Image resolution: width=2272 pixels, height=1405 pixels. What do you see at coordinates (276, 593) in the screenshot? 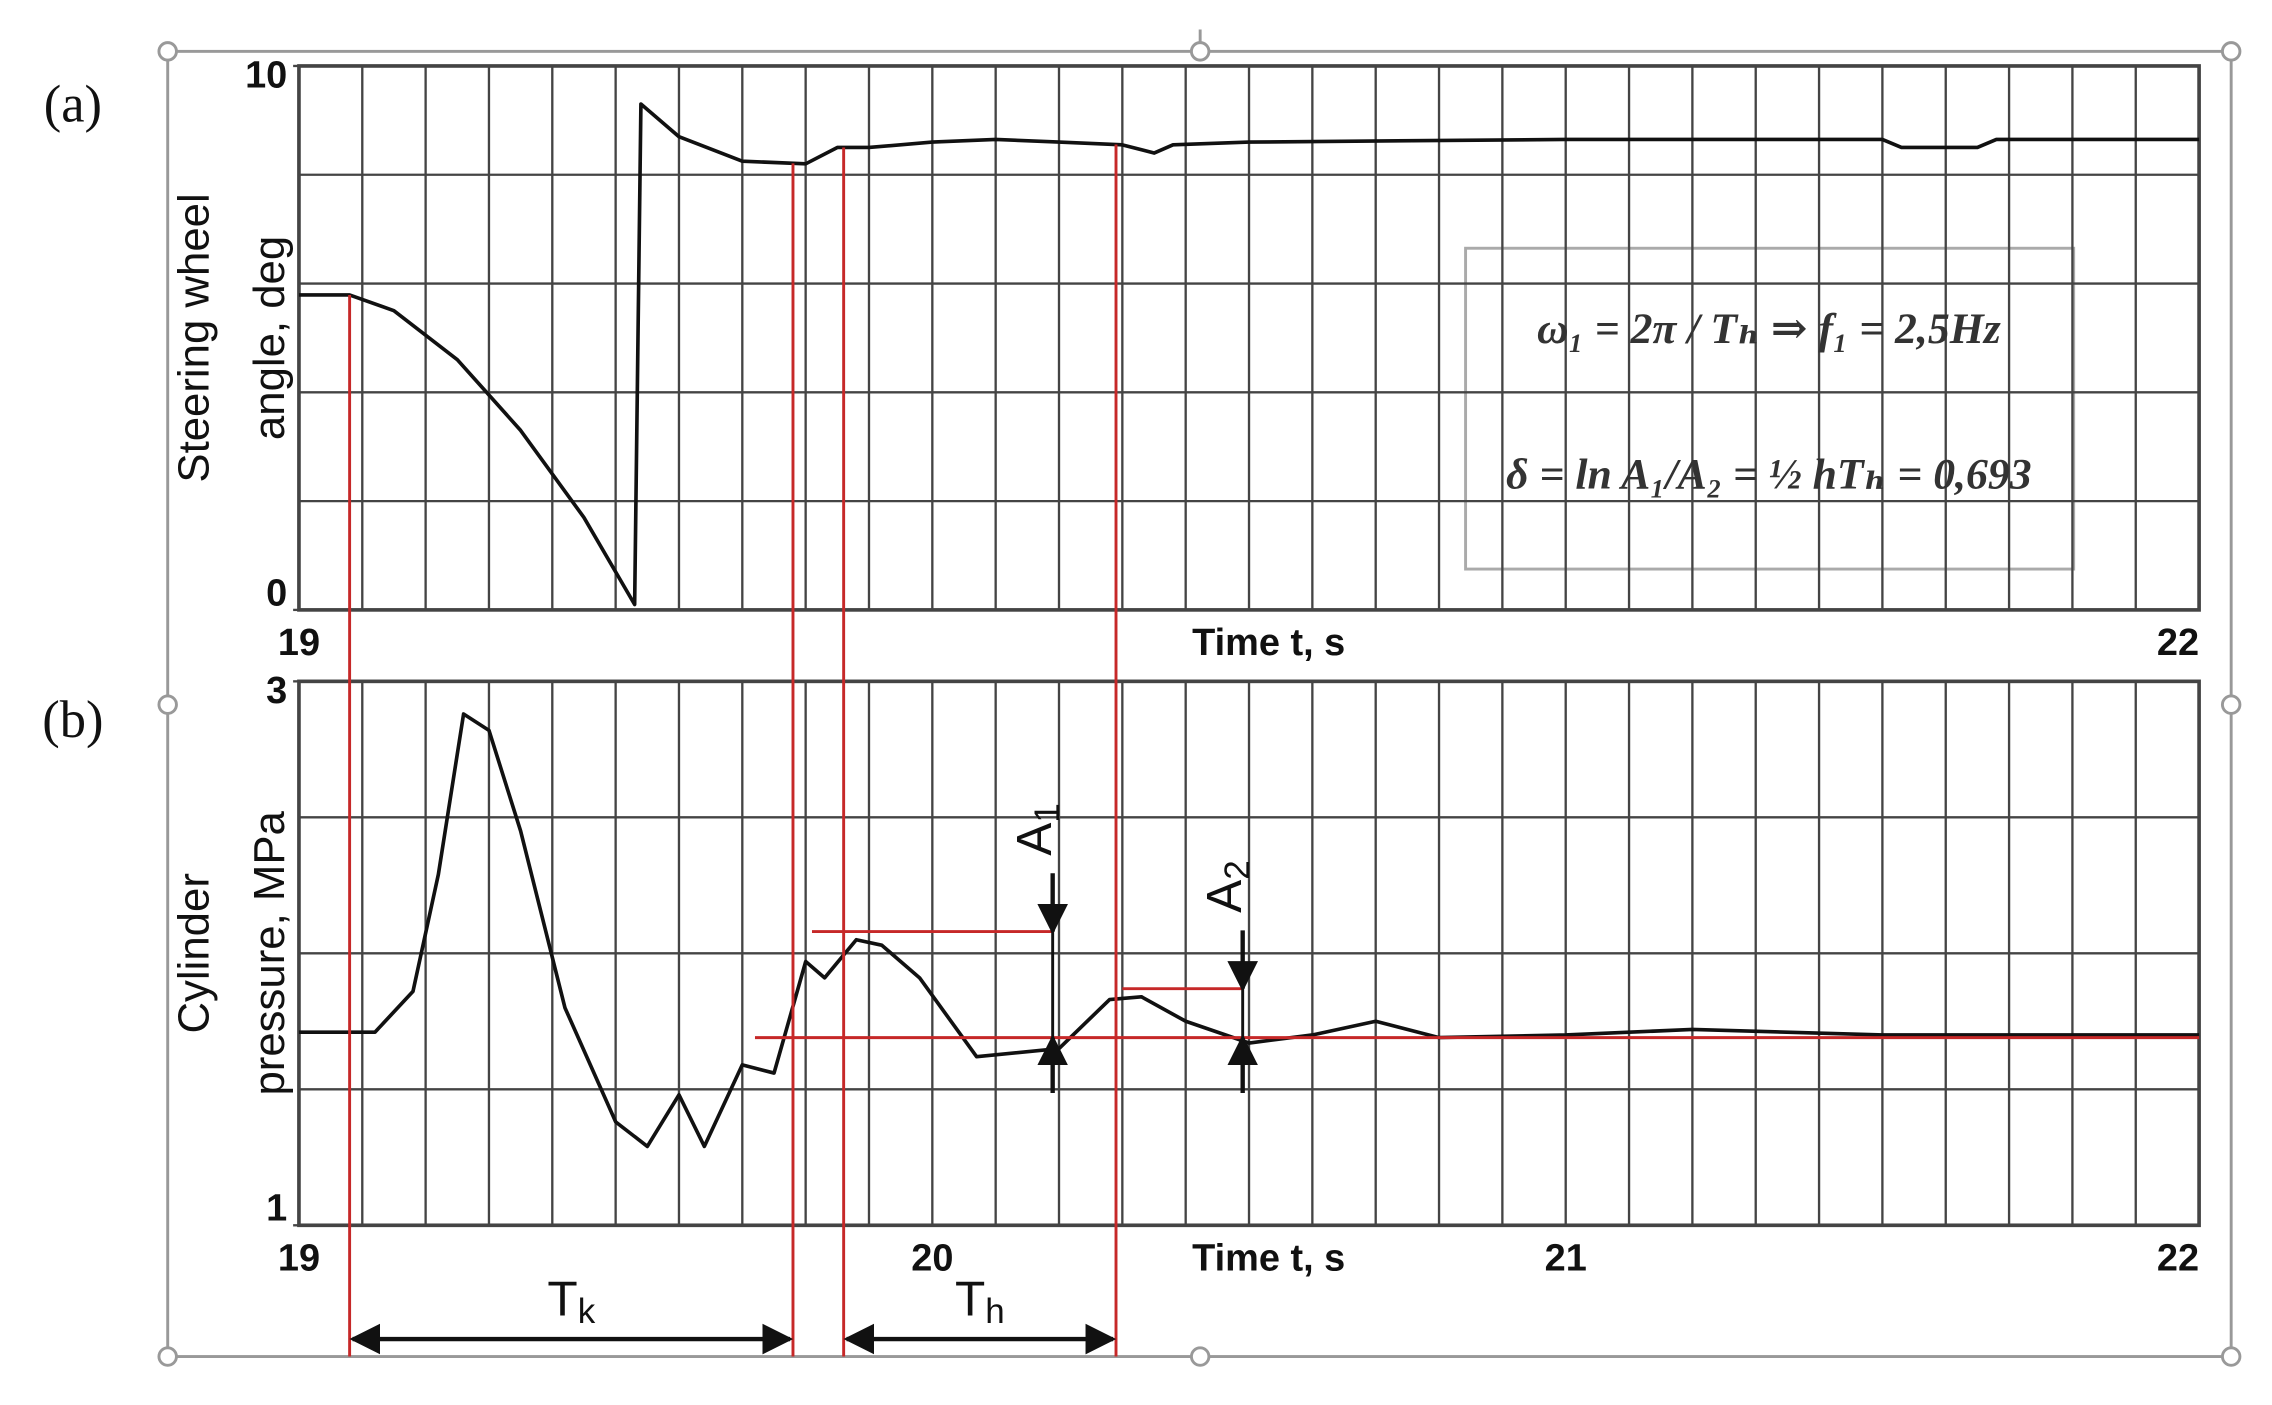
I see `y-tick-label: 0` at bounding box center [276, 593].